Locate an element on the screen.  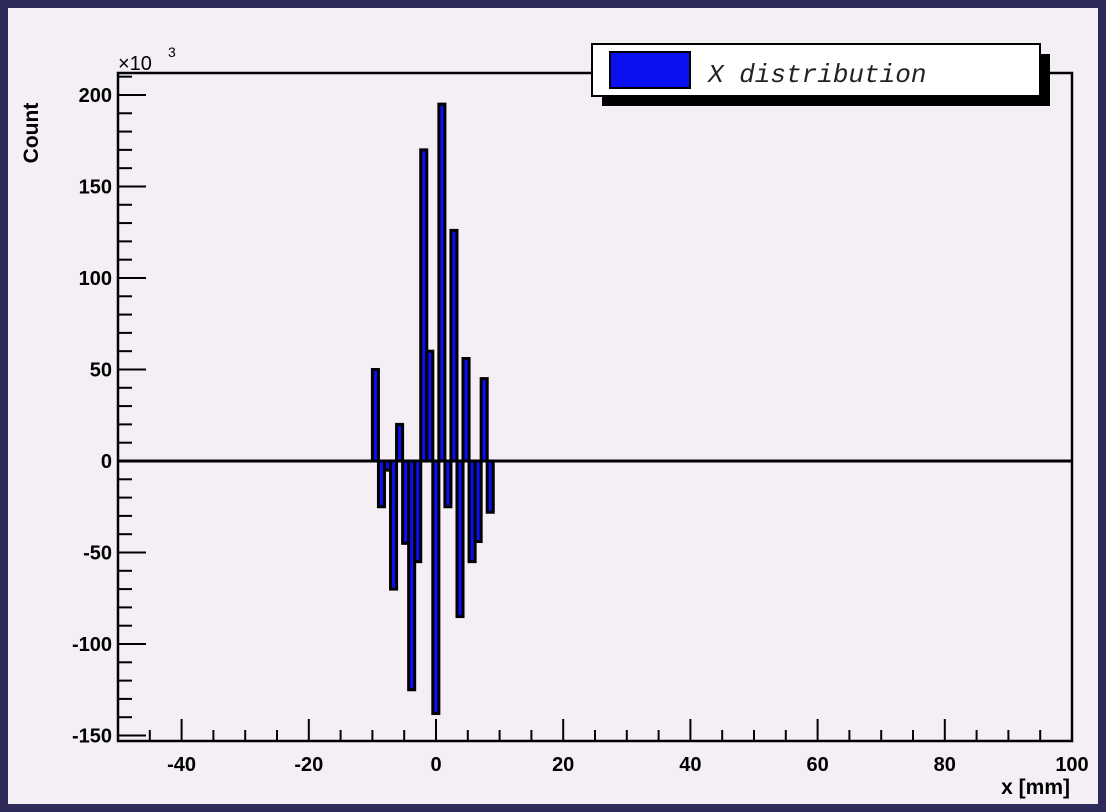
legend-swatch is located at coordinates (650, 70).